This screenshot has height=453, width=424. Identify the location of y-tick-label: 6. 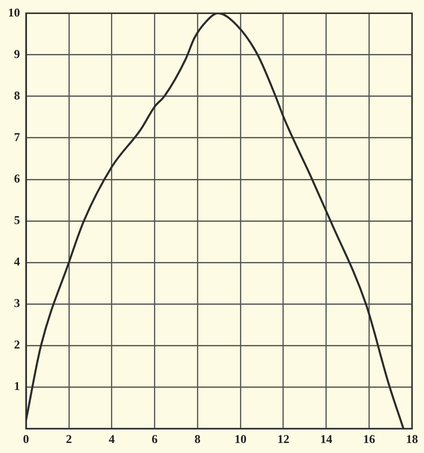
(17, 178).